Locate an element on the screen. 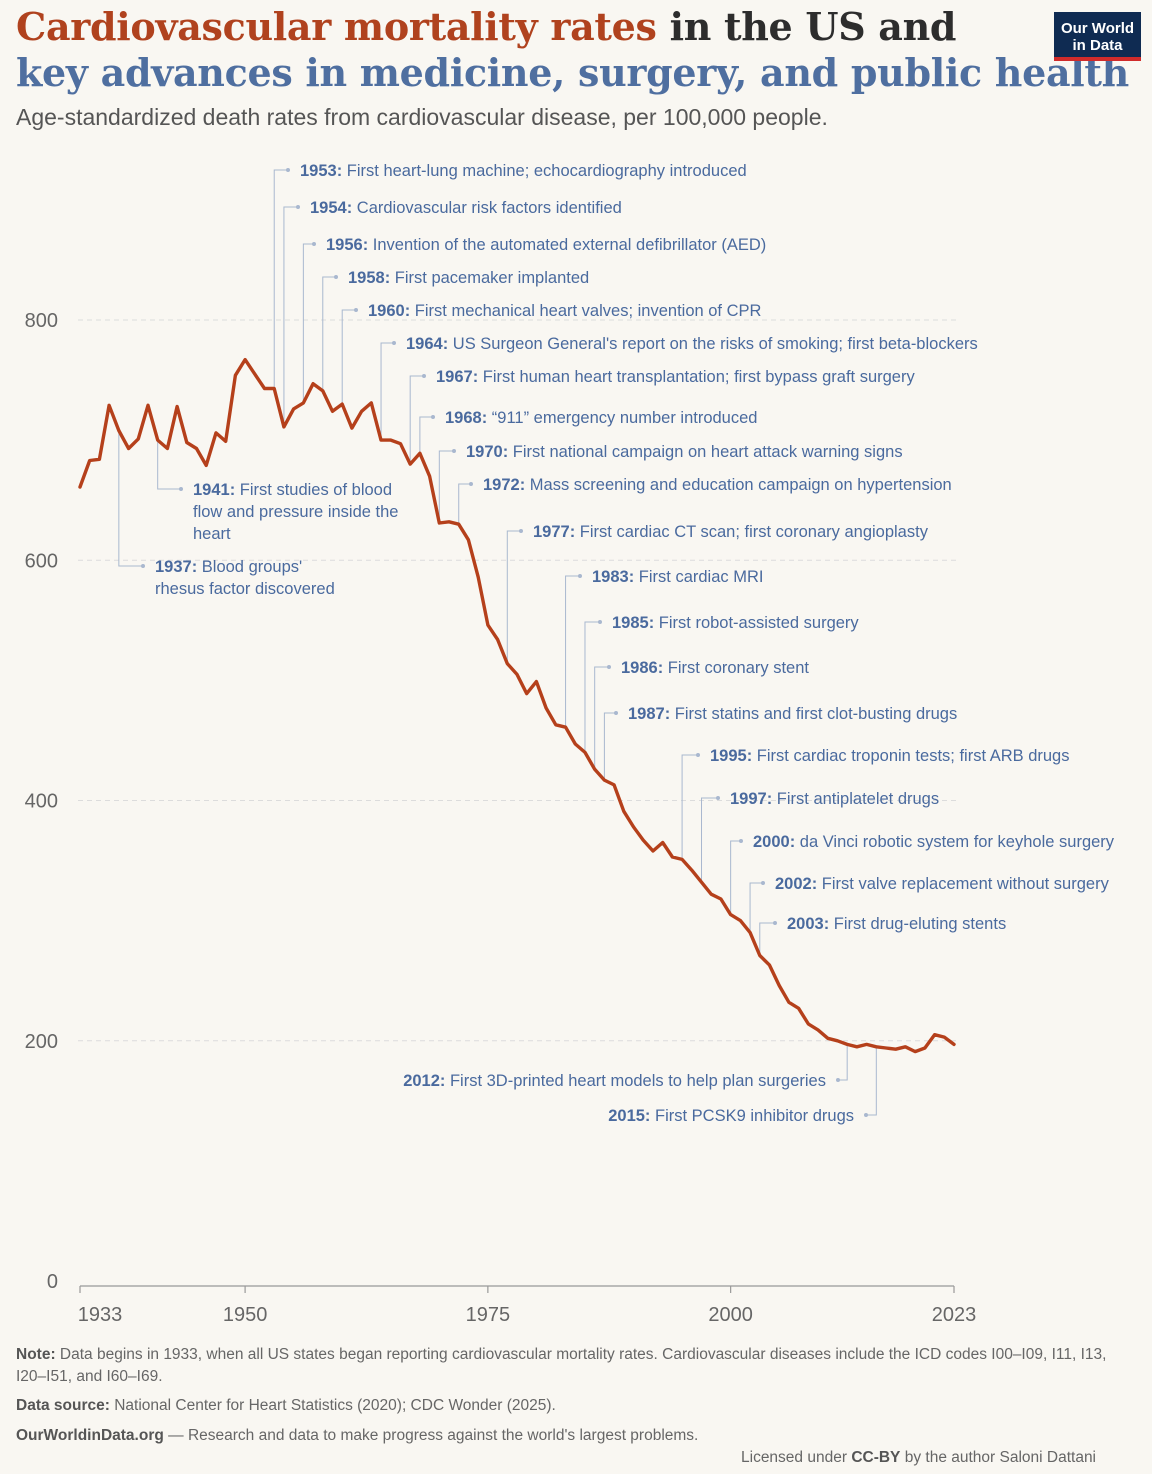 The image size is (1152, 1474). annotation-dot-1995 is located at coordinates (698, 755).